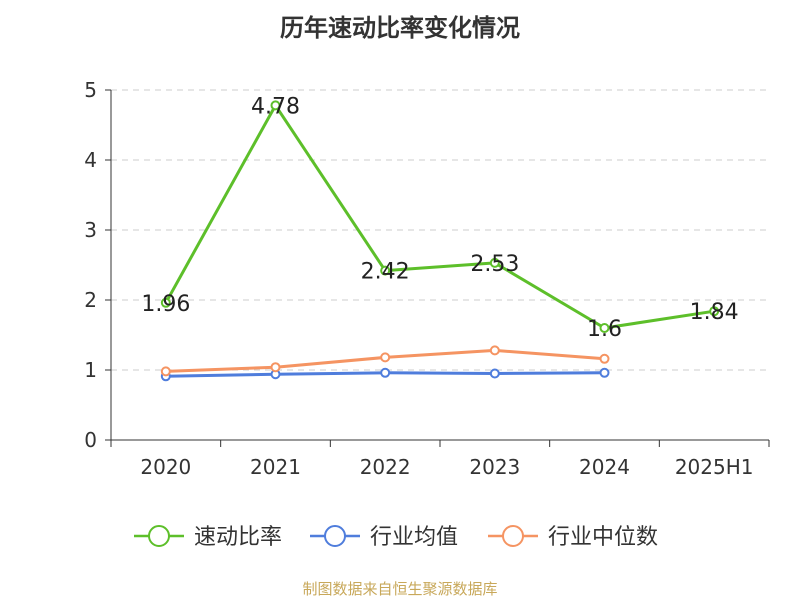 This screenshot has width=800, height=600. What do you see at coordinates (90, 90) in the screenshot?
I see `y-tick-label: 5` at bounding box center [90, 90].